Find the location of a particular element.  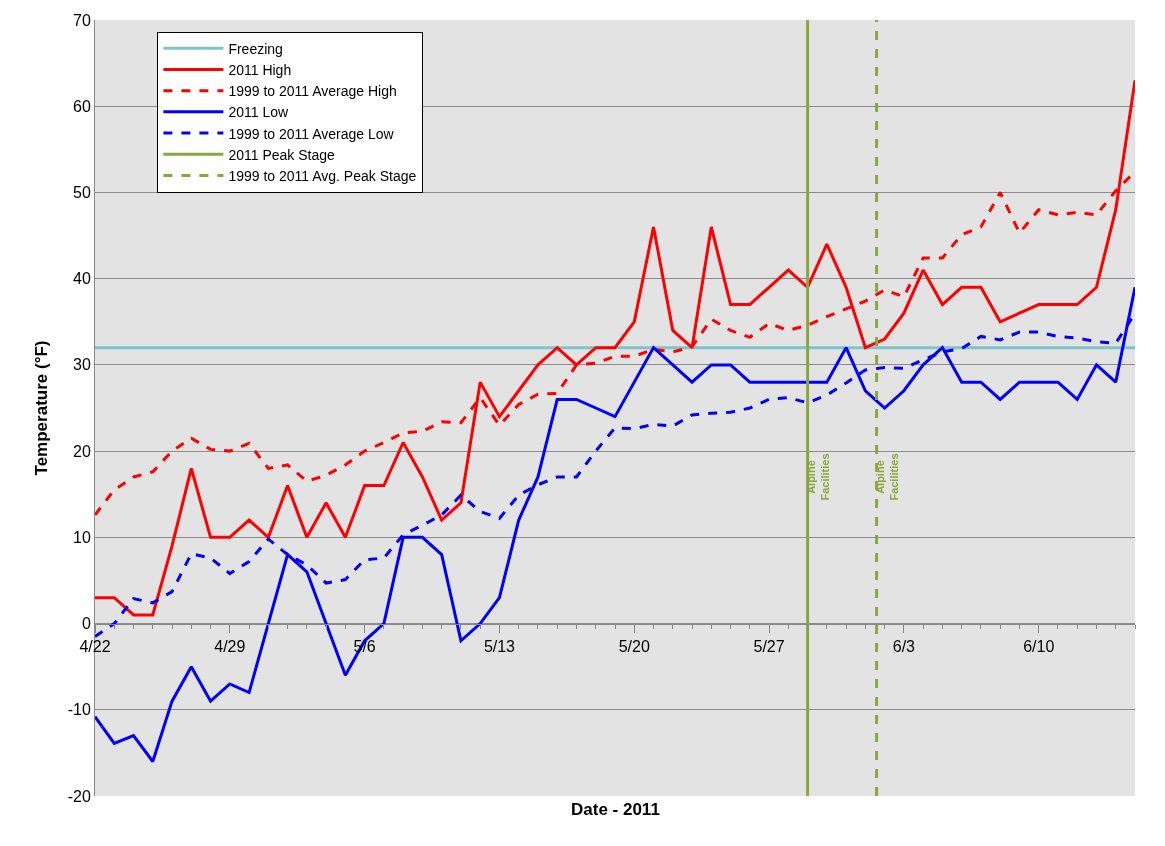

y-tick-label: 60 is located at coordinates (82, 106).